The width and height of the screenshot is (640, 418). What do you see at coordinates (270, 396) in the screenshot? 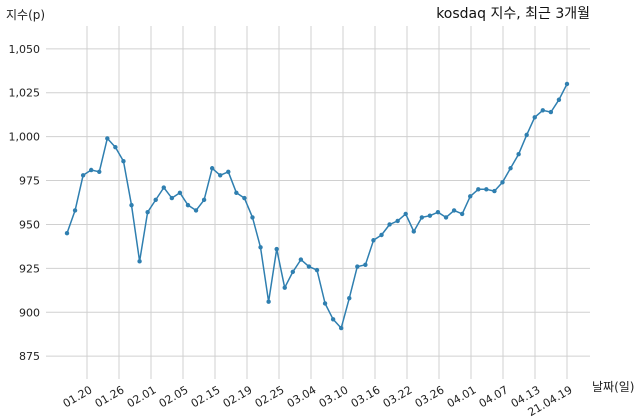
I see `x-tick-label: 02.25` at bounding box center [270, 396].